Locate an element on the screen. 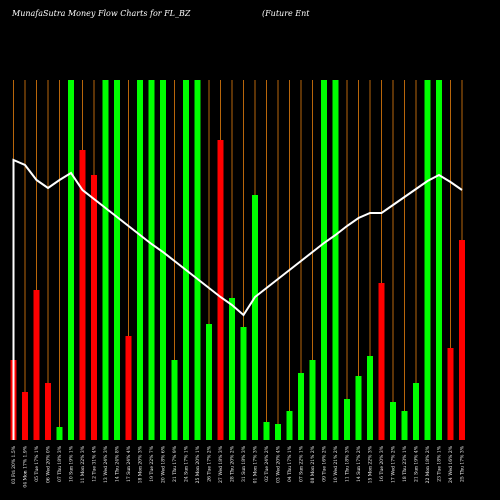 Image resolution: width=500 pixels, height=500 pixels. x-tick-label: 10 Wed 21% 2% is located at coordinates (336, 464).